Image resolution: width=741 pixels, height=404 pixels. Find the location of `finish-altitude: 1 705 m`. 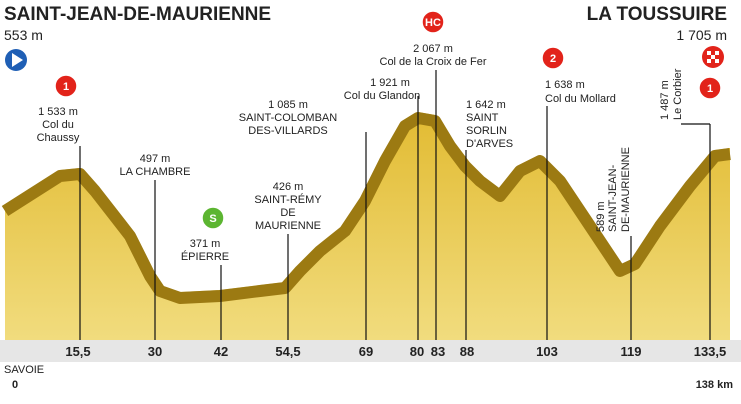

finish-altitude: 1 705 m is located at coordinates (701, 35).